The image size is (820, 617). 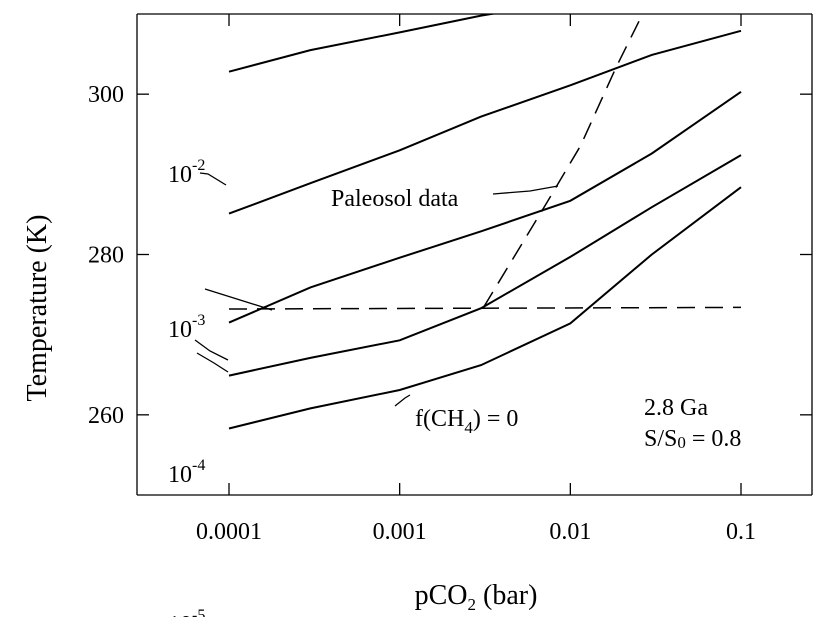 What do you see at coordinates (563, 161) in the screenshot?
I see `paleosol-constraint-line` at bounding box center [563, 161].